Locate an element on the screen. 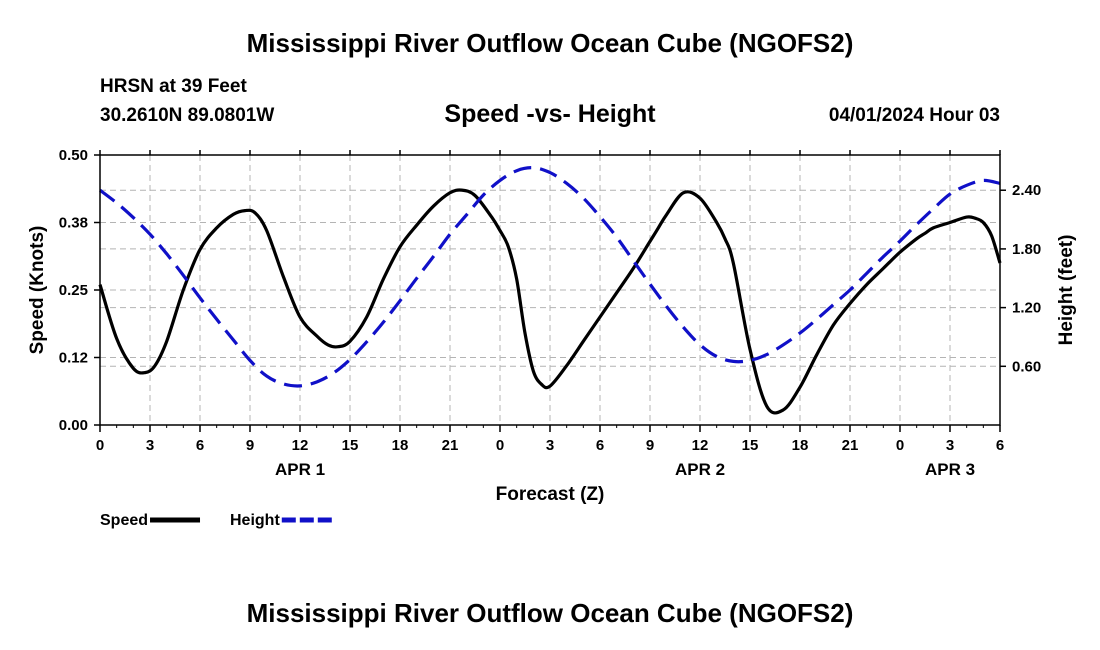 Image resolution: width=1100 pixels, height=650 pixels. y2-axis-label: Height (feet) is located at coordinates (1066, 290).